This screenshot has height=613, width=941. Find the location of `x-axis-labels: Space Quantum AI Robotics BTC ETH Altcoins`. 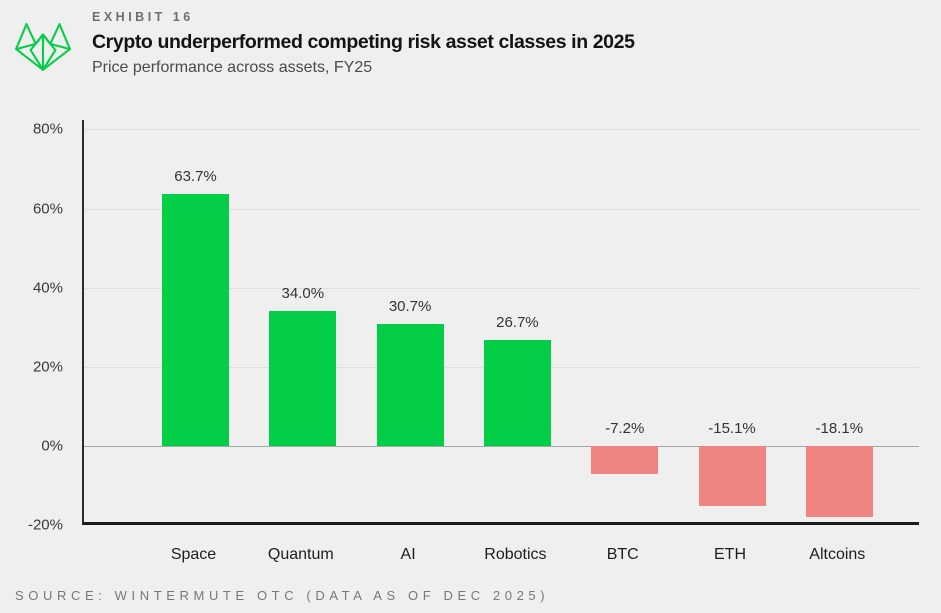

x-axis-labels: Space Quantum AI Robotics BTC ETH Altcoins is located at coordinates (500, 558).